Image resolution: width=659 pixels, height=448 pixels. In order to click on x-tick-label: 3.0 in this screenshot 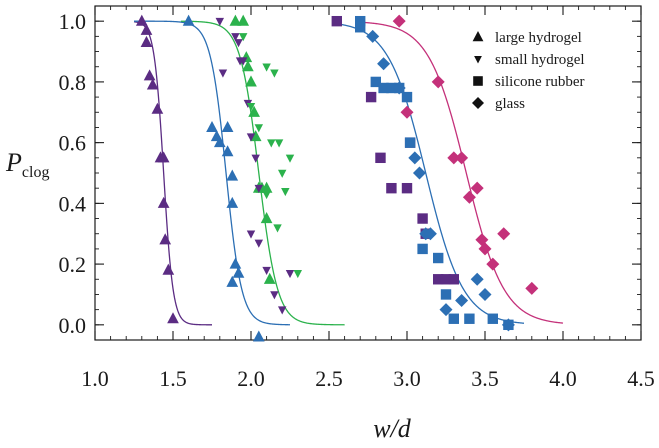, I will do `click(407, 378)`.